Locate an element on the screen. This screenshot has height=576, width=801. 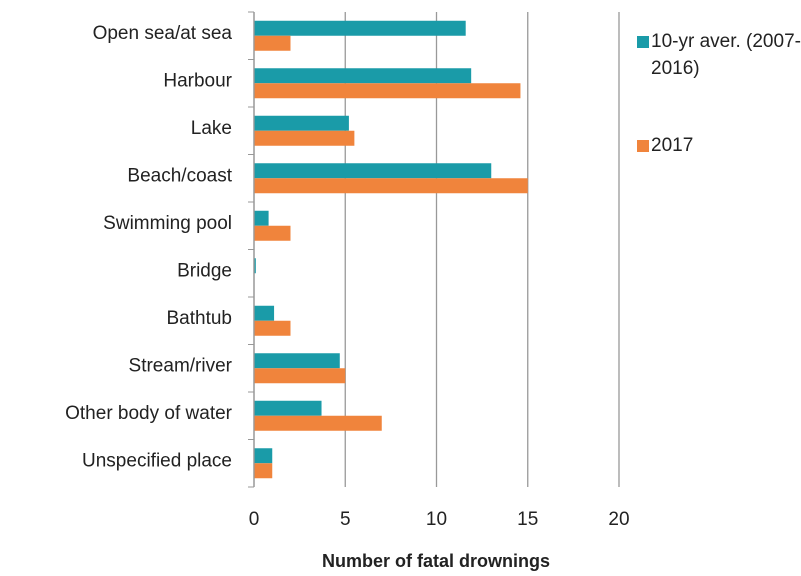
y-tick-label: Harbour is located at coordinates (197, 80).